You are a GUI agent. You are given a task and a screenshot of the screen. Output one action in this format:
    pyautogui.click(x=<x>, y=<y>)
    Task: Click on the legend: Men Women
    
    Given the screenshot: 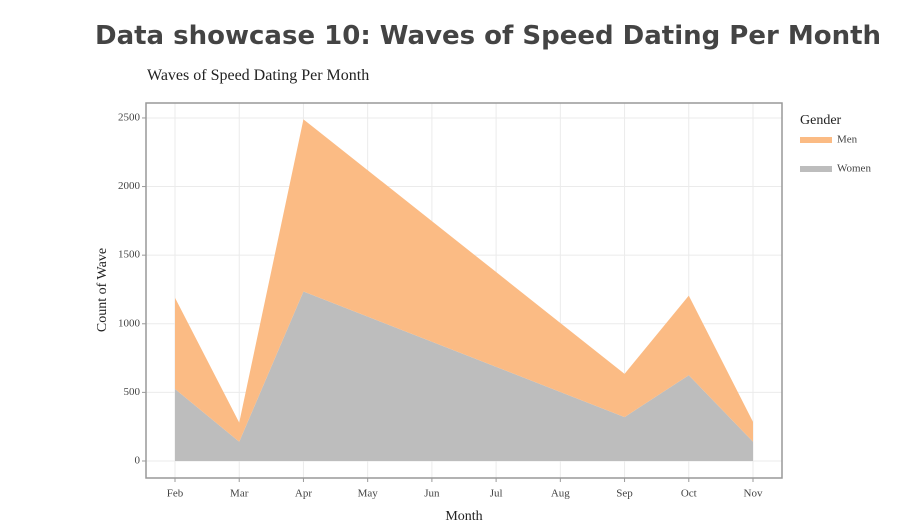 What is the action you would take?
    pyautogui.click(x=835, y=154)
    